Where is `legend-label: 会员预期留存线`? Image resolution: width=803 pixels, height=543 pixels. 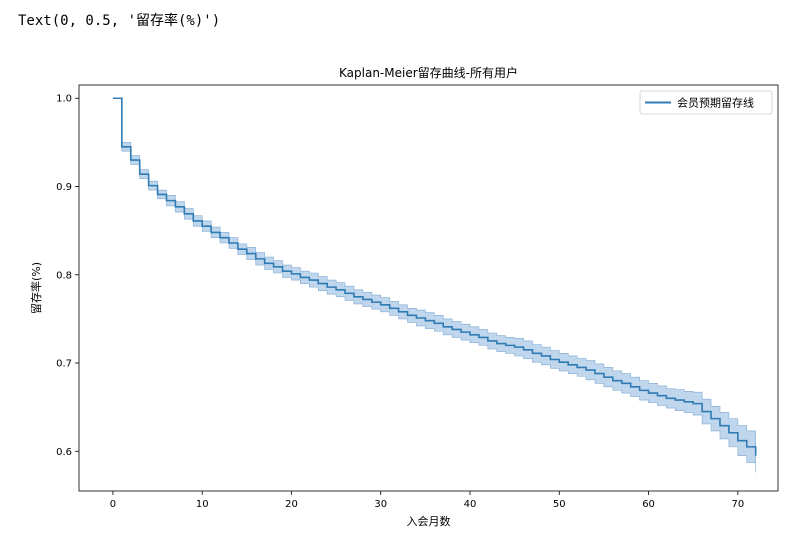 legend-label: 会员预期留存线 is located at coordinates (715, 103).